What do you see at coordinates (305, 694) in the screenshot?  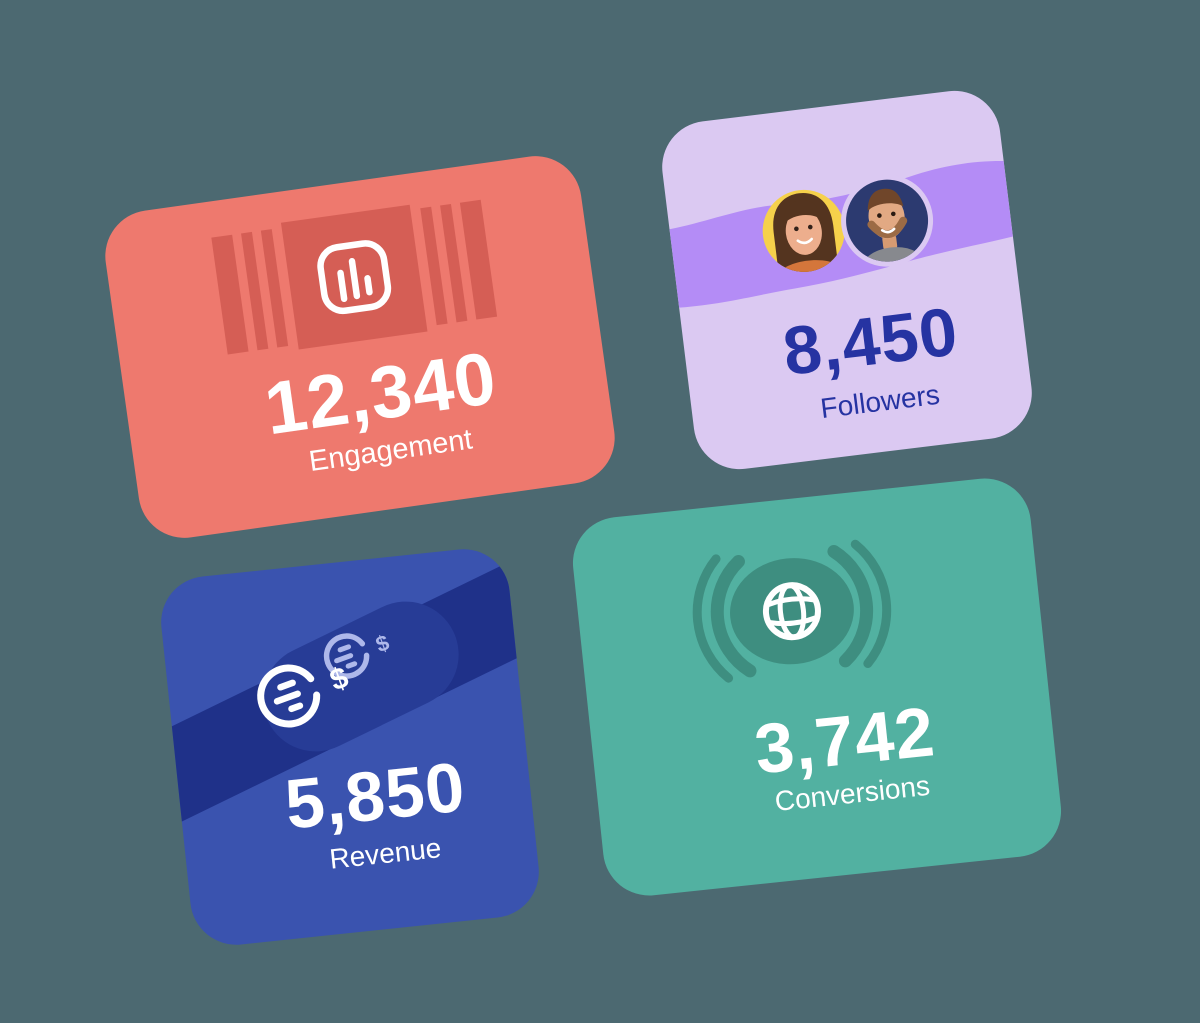 I see `main-coin-icon: $` at bounding box center [305, 694].